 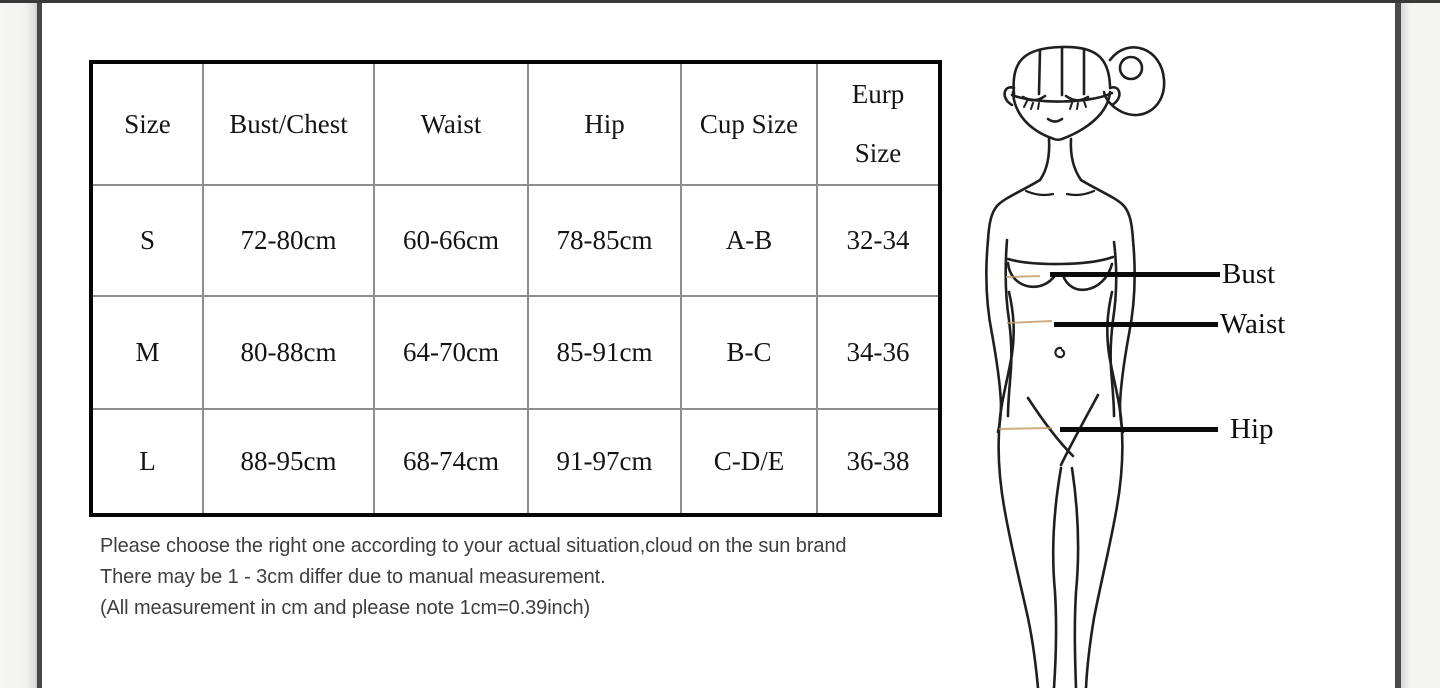 I want to click on shoulder-right, so click(x=1107, y=210).